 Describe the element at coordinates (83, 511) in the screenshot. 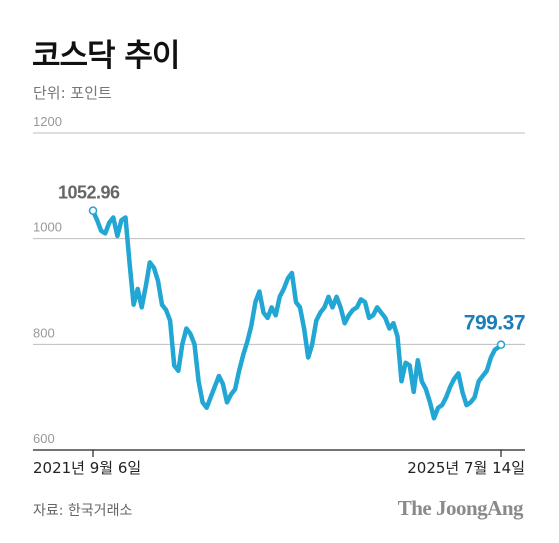

I see `source-label: 자료: 한국거래소` at that location.